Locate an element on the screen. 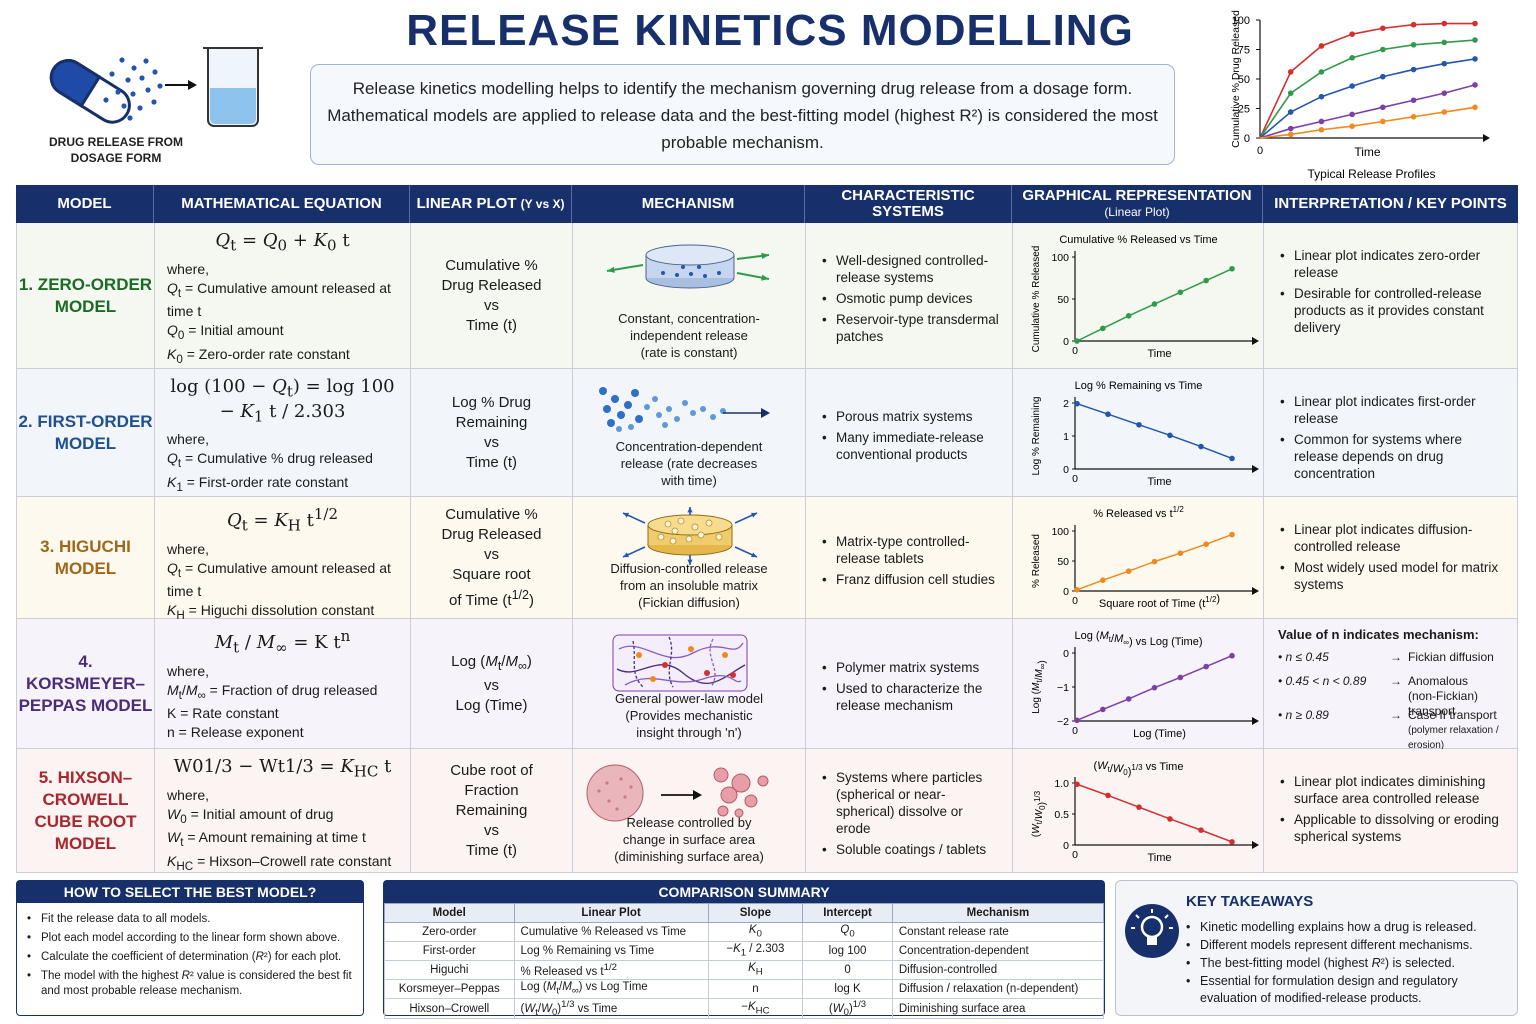  dissolving-sphere-icon is located at coordinates (677, 793).